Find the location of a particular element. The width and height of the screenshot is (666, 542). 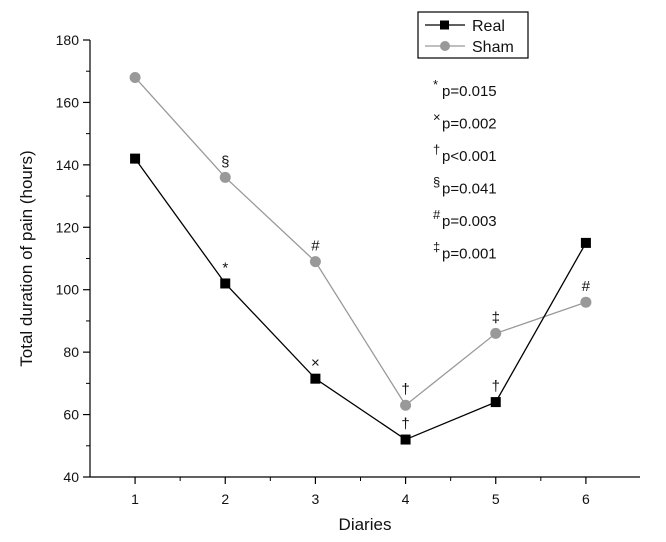

note-symbol: * is located at coordinates (435, 84).